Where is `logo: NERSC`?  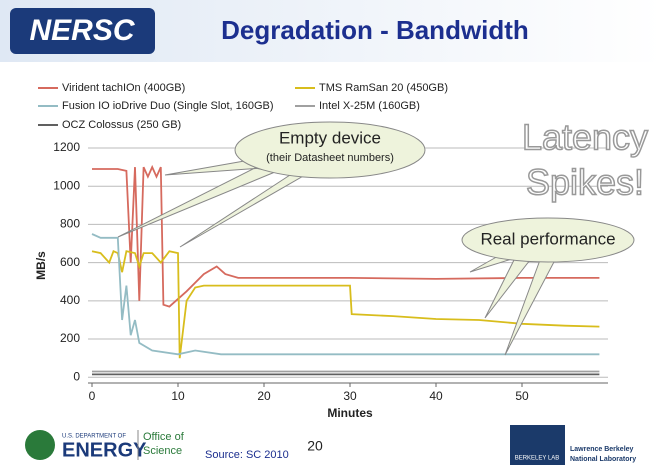
logo: NERSC is located at coordinates (82, 30).